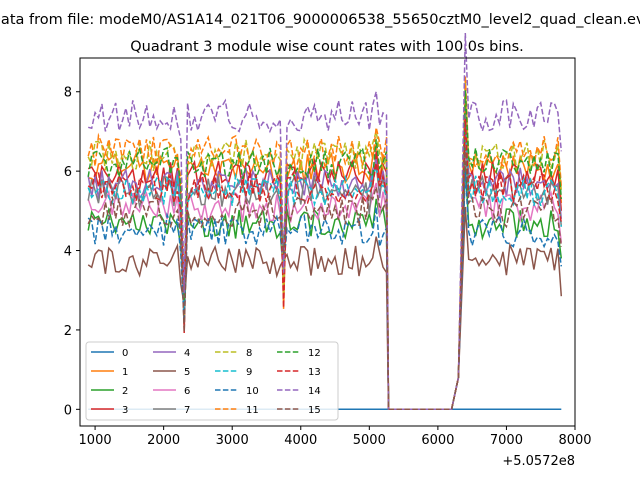 This screenshot has height=480, width=640. I want to click on x-tick-label: 1000, so click(95, 440).